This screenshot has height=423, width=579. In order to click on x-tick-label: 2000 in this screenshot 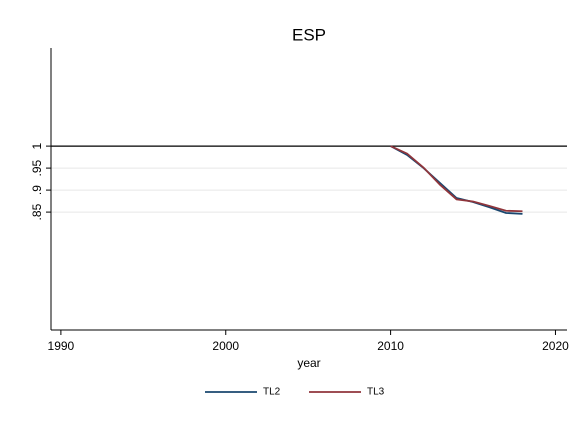, I will do `click(225, 346)`.